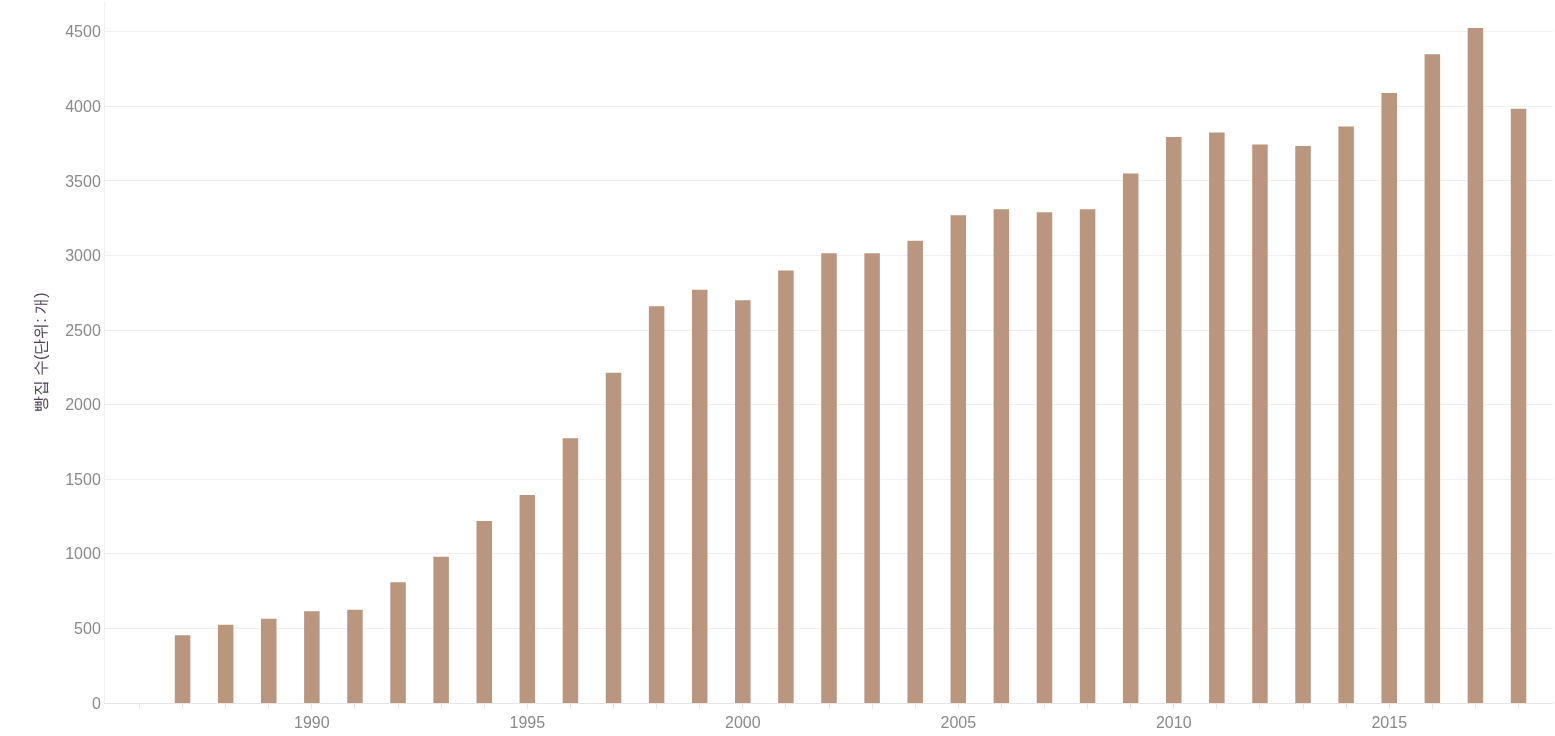 Image resolution: width=1555 pixels, height=736 pixels. What do you see at coordinates (83, 554) in the screenshot?
I see `y-tick-label: 1000` at bounding box center [83, 554].